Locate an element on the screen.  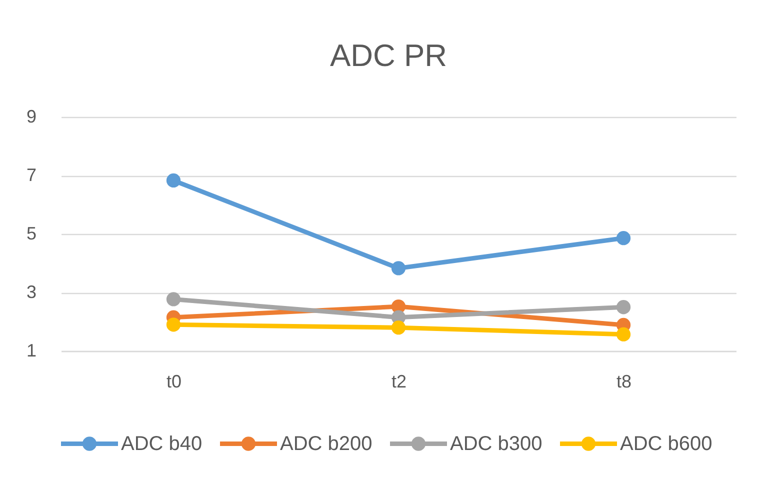
legend-label: ADC b600 is located at coordinates (666, 443).